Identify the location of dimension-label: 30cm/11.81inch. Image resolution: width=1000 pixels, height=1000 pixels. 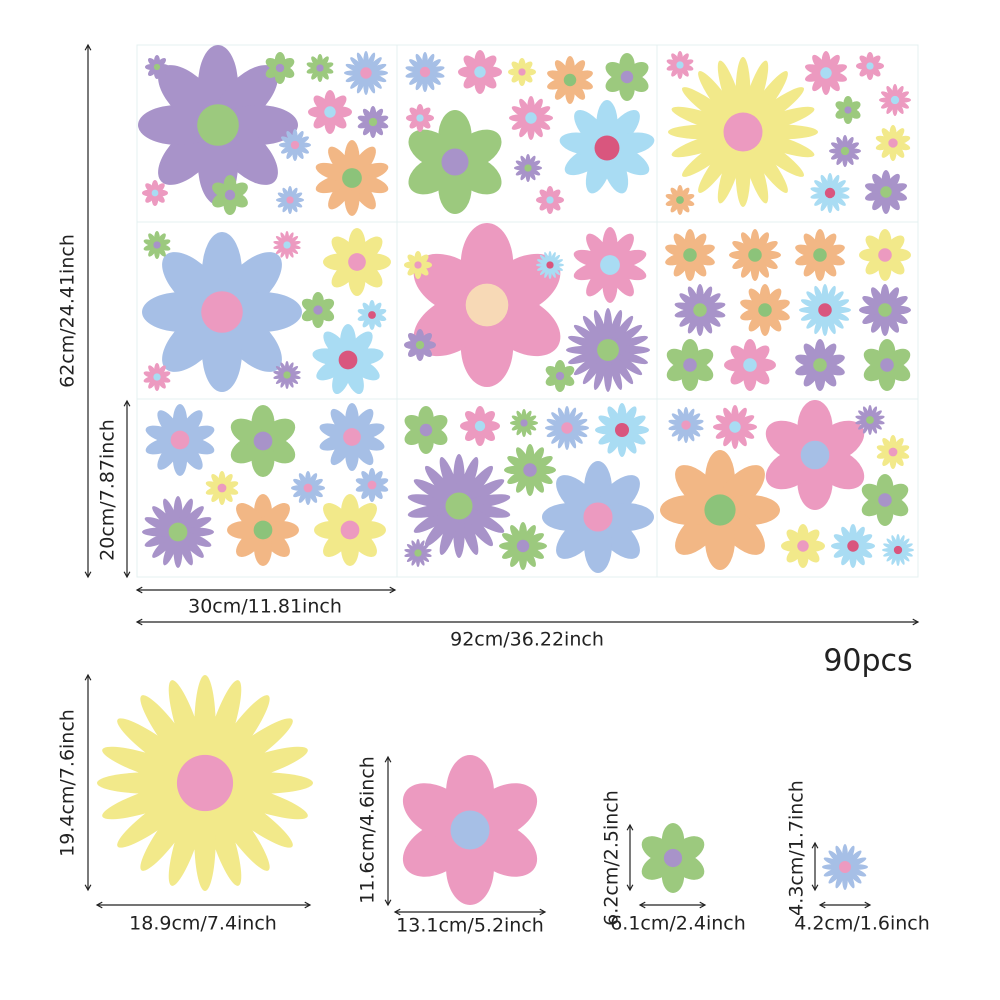
(265, 607).